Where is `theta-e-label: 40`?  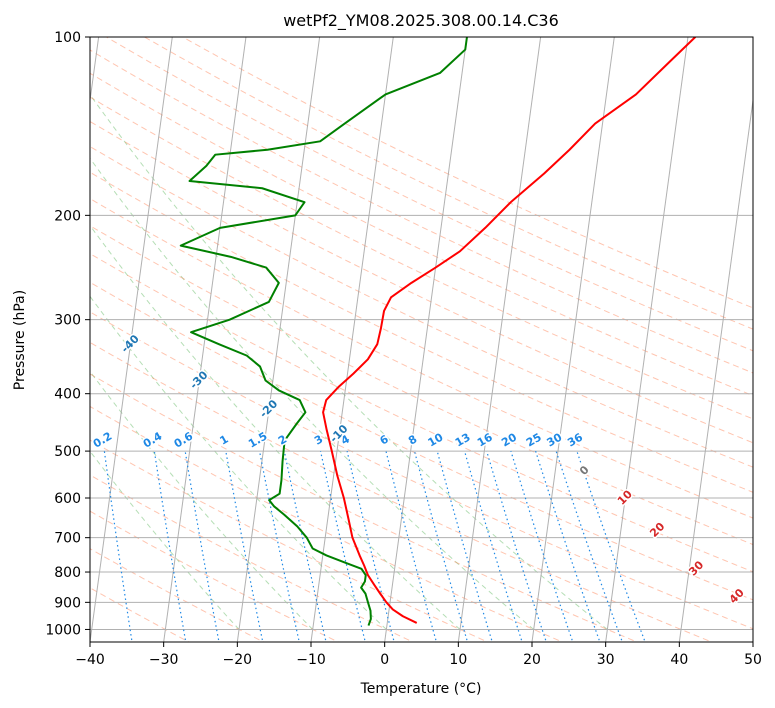
theta-e-label: 40 is located at coordinates (737, 596).